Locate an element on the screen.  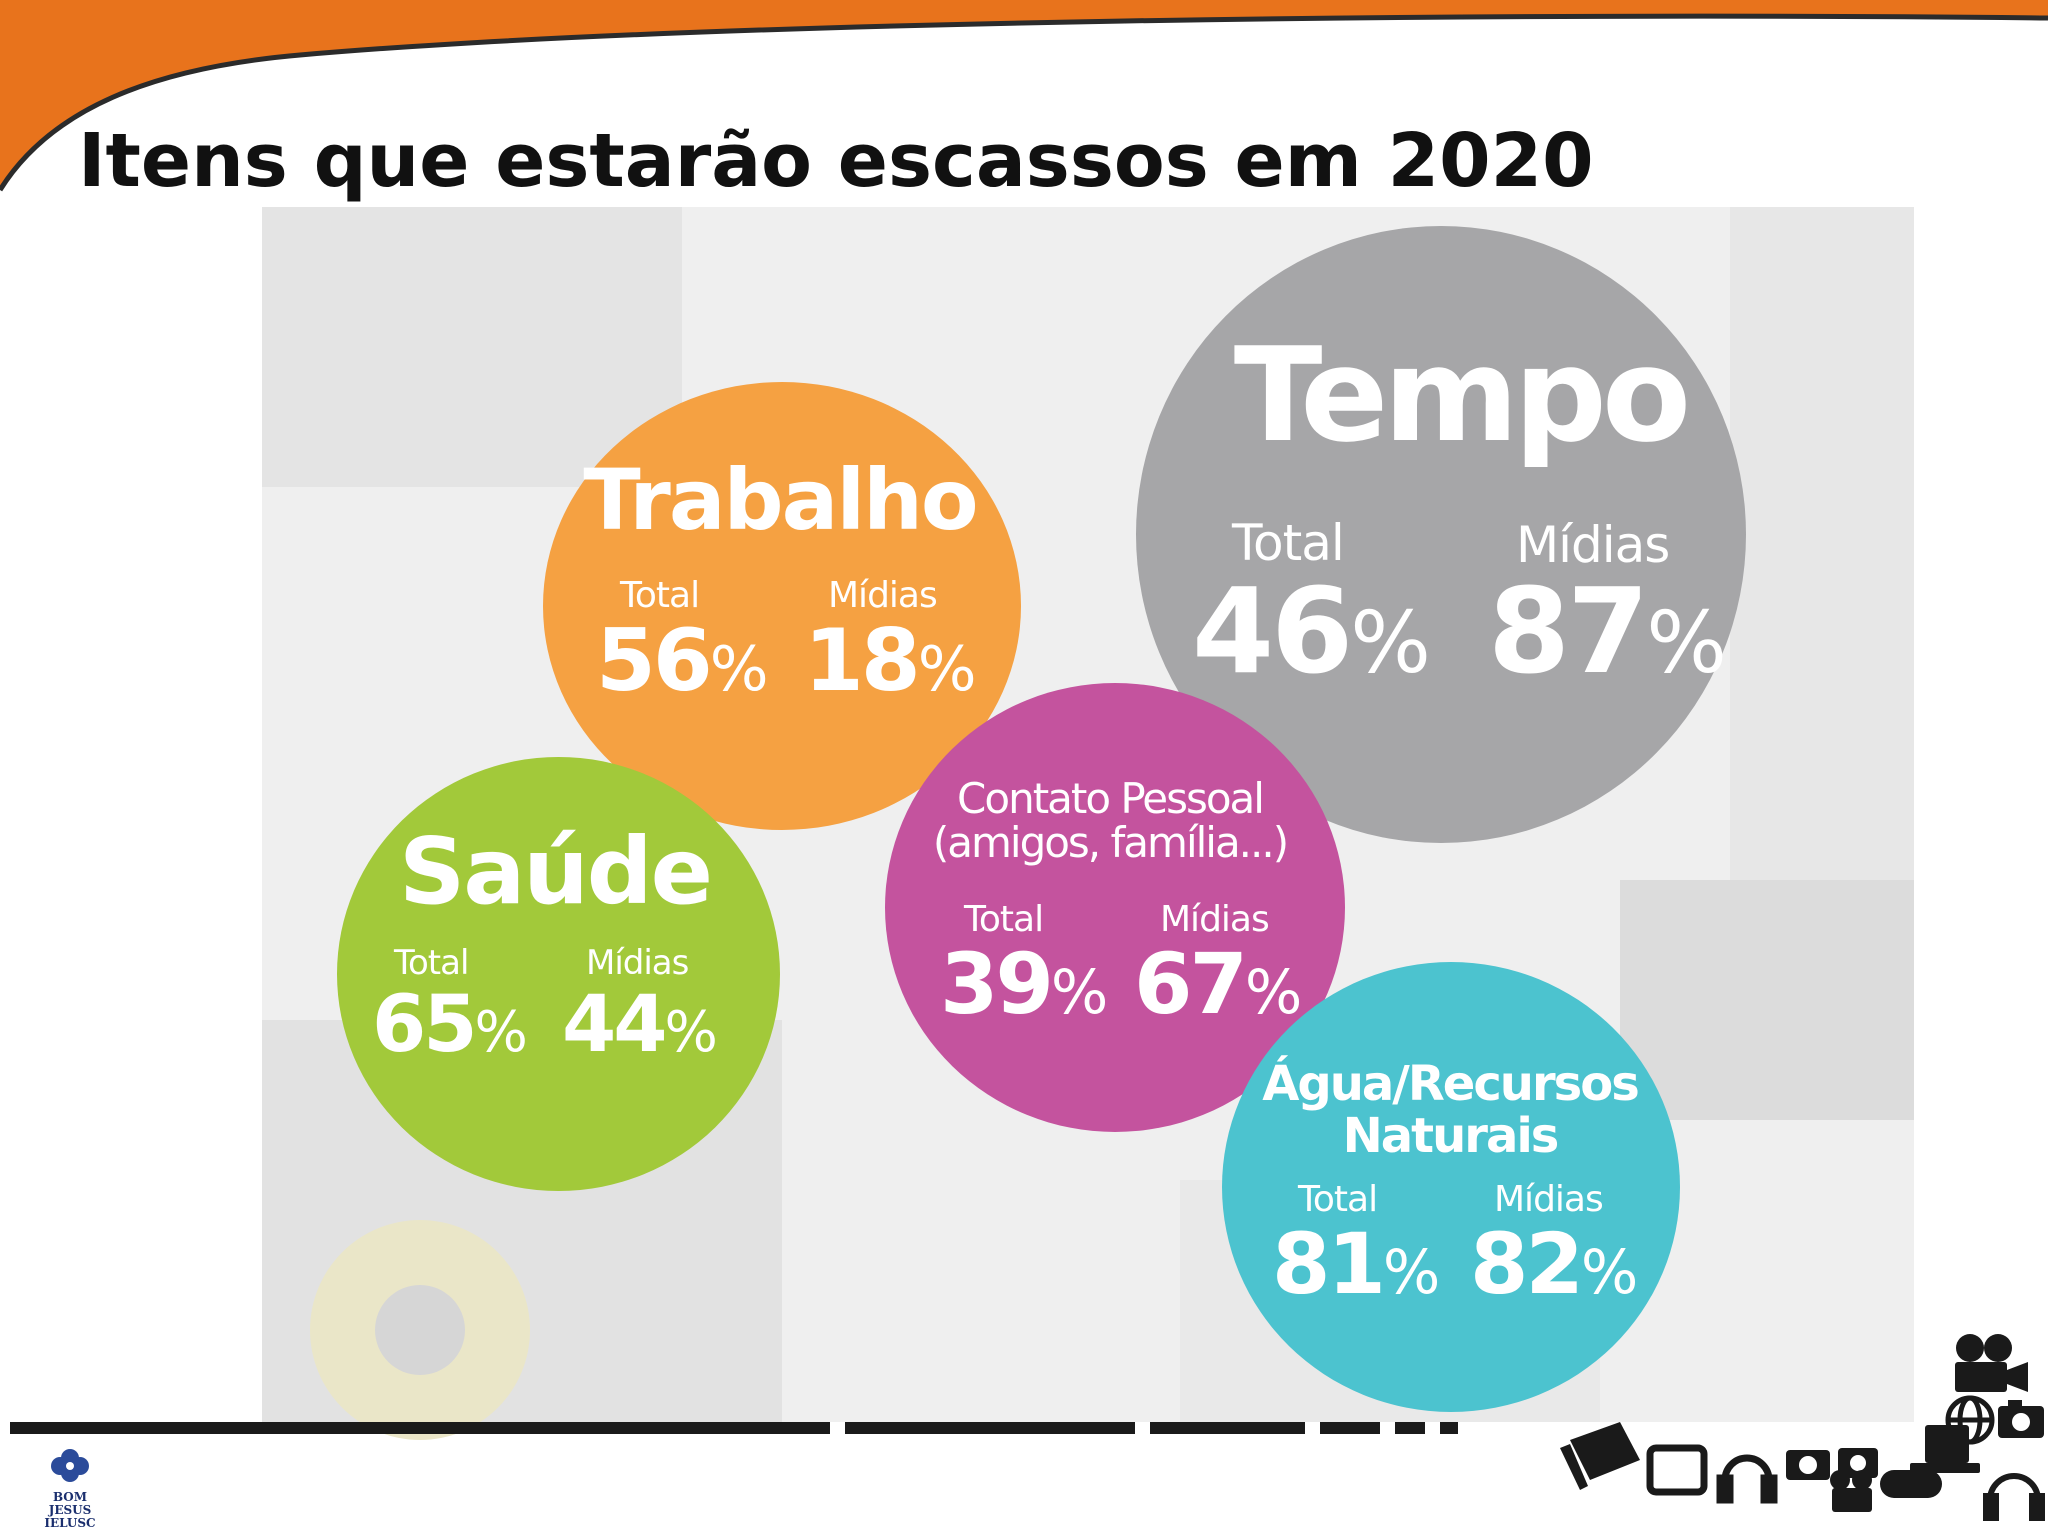
header-swoosh-edge is located at coordinates (1024, 102).